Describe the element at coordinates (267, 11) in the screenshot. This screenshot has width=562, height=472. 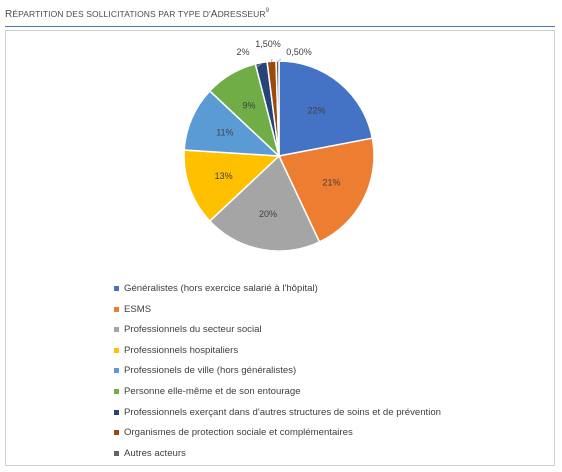
I see `footnote-marker: 9` at that location.